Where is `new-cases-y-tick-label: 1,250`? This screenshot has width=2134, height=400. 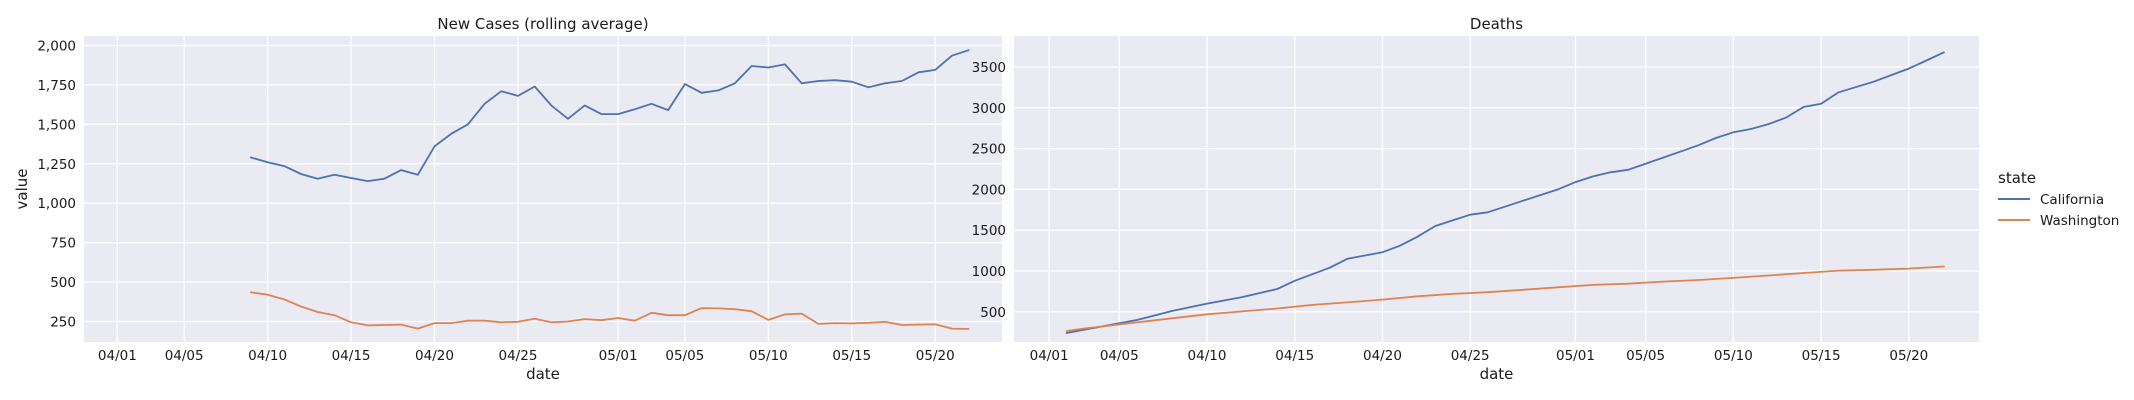 new-cases-y-tick-label: 1,250 is located at coordinates (56, 165).